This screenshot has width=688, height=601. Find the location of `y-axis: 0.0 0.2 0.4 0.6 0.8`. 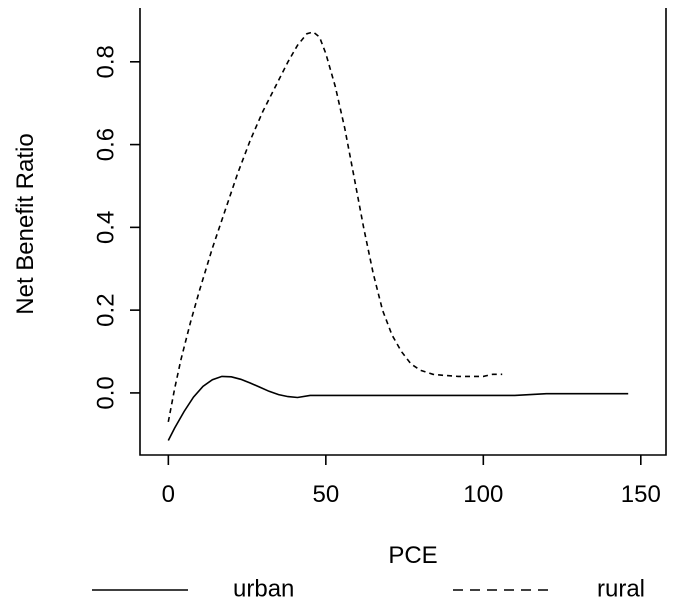

y-axis: 0.0 0.2 0.4 0.6 0.8 is located at coordinates (116, 227).